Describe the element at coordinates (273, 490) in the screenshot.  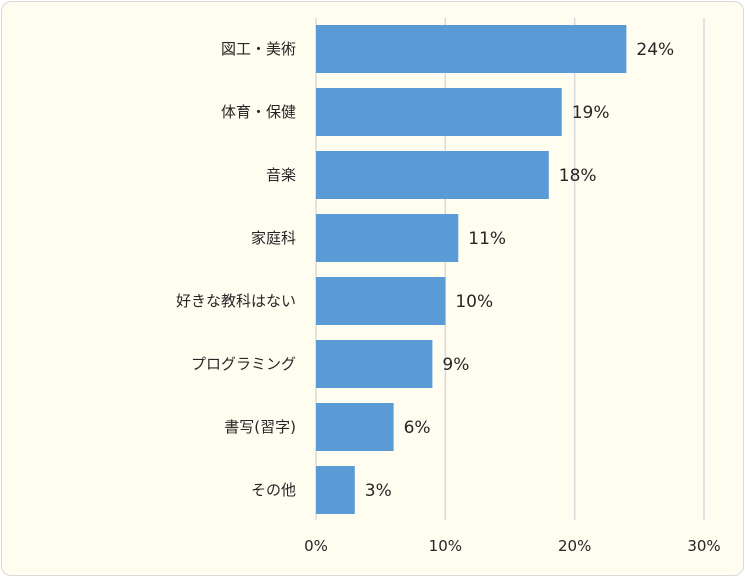
I see `category-label-7: その他` at that location.